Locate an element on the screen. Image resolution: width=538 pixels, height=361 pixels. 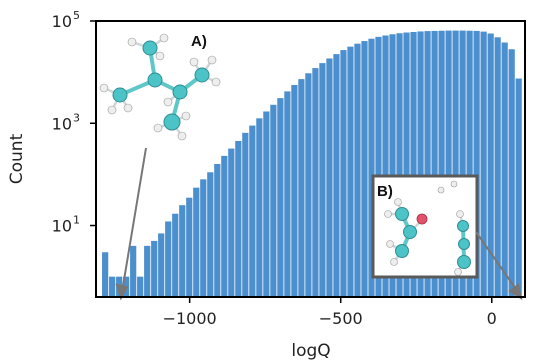
arrow-a is located at coordinates (134, 220).